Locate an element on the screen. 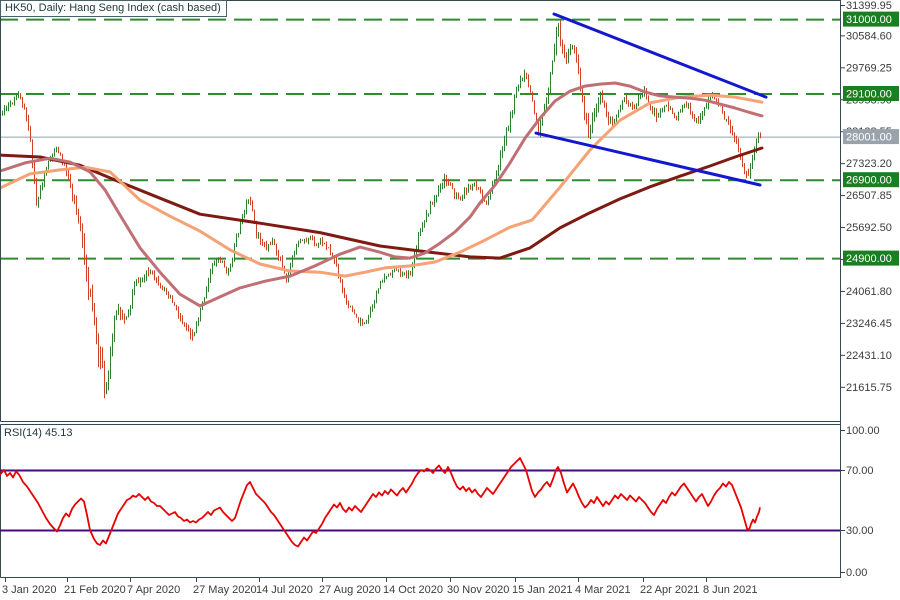 Image resolution: width=900 pixels, height=600 pixels. price-tick-label: 27323.20 is located at coordinates (869, 164).